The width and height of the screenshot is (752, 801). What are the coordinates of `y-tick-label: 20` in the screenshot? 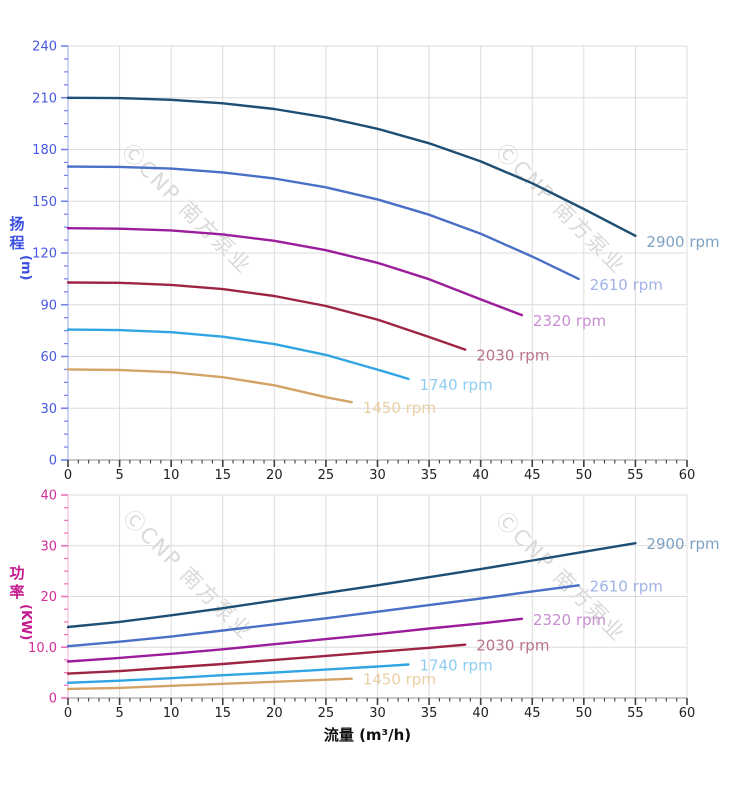 It's located at (48, 597).